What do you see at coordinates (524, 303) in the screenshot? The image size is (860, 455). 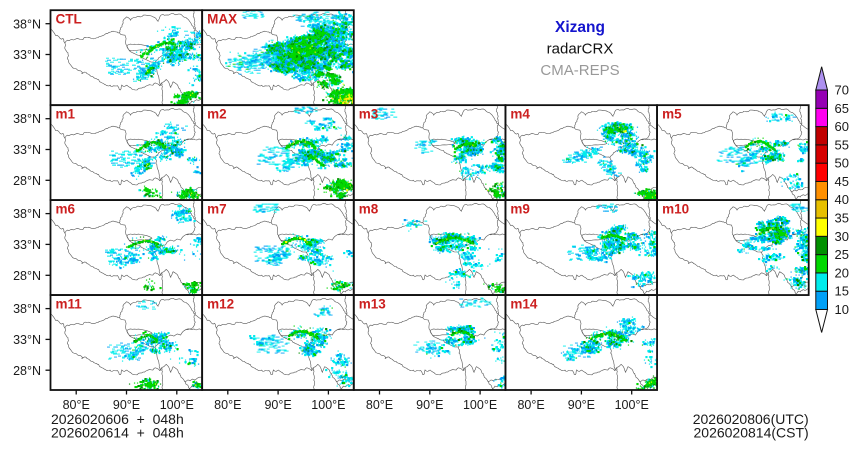 I see `svg-text: m14` at bounding box center [524, 303].